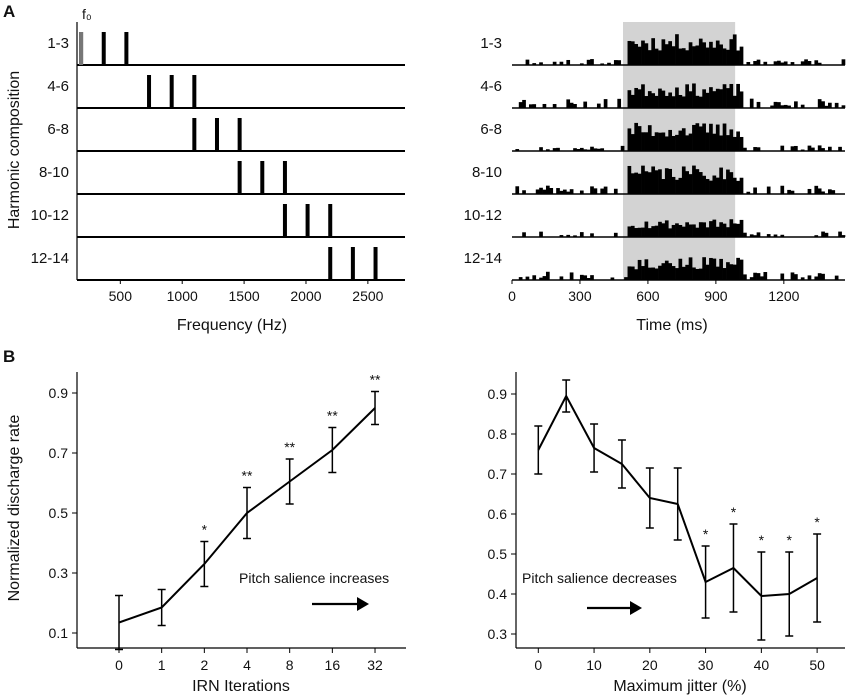 Image resolution: width=850 pixels, height=696 pixels. Describe the element at coordinates (762, 540) in the screenshot. I see `jitter-significance: *` at that location.